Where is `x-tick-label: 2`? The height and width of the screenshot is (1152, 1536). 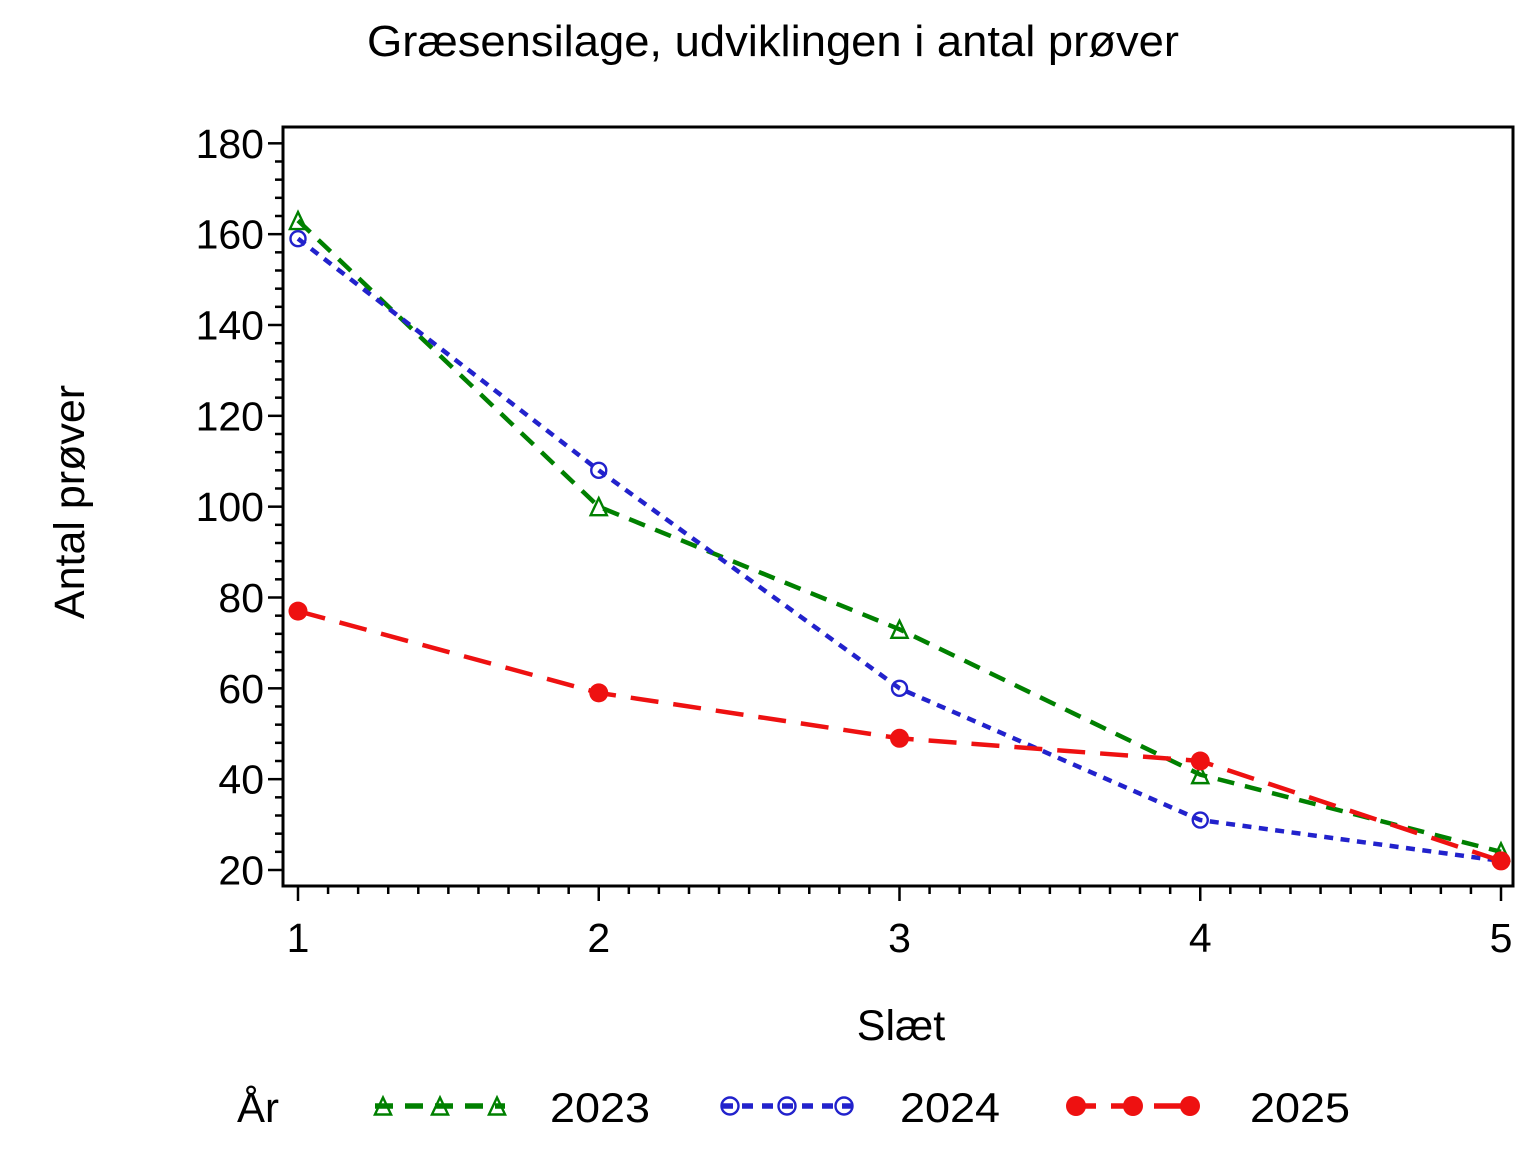 x-tick-label: 2 is located at coordinates (598, 938).